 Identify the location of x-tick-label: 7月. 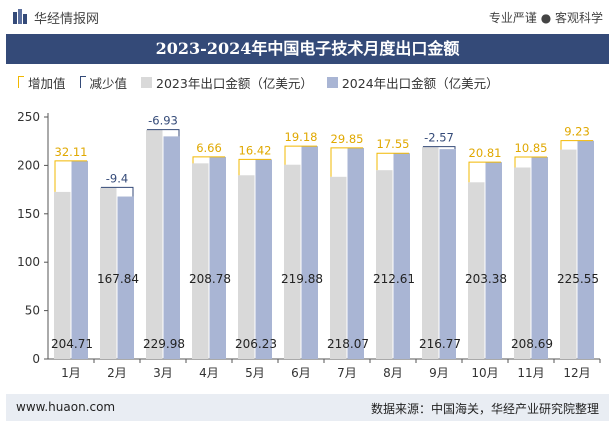
(347, 373).